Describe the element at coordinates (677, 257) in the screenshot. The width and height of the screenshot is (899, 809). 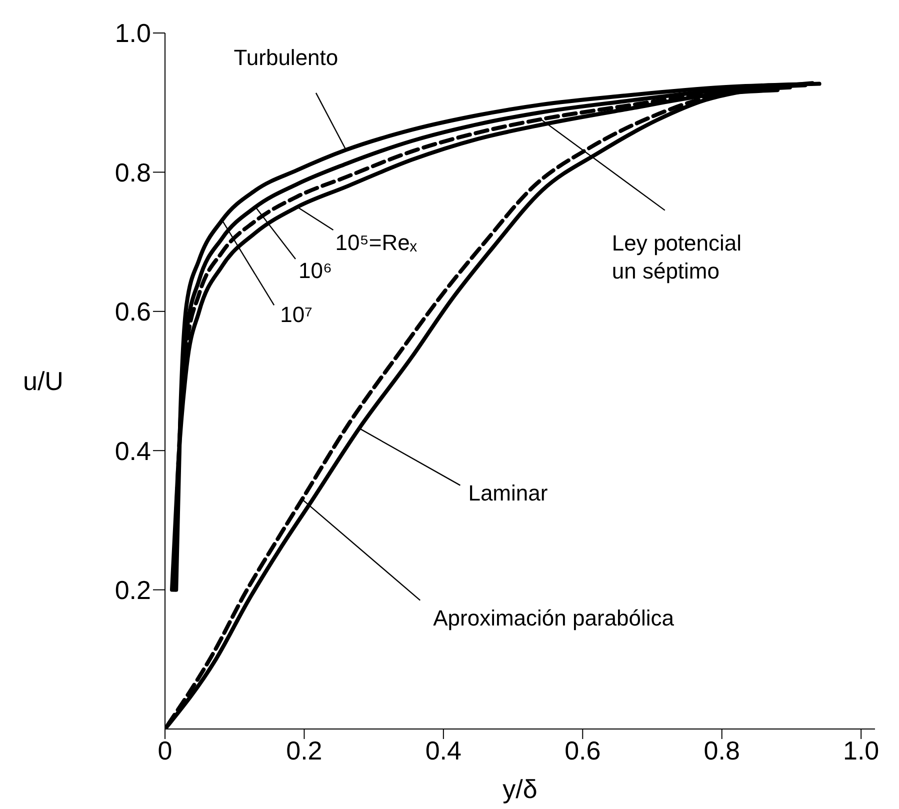
I see `annotation: Ley potencial un séptimo` at that location.